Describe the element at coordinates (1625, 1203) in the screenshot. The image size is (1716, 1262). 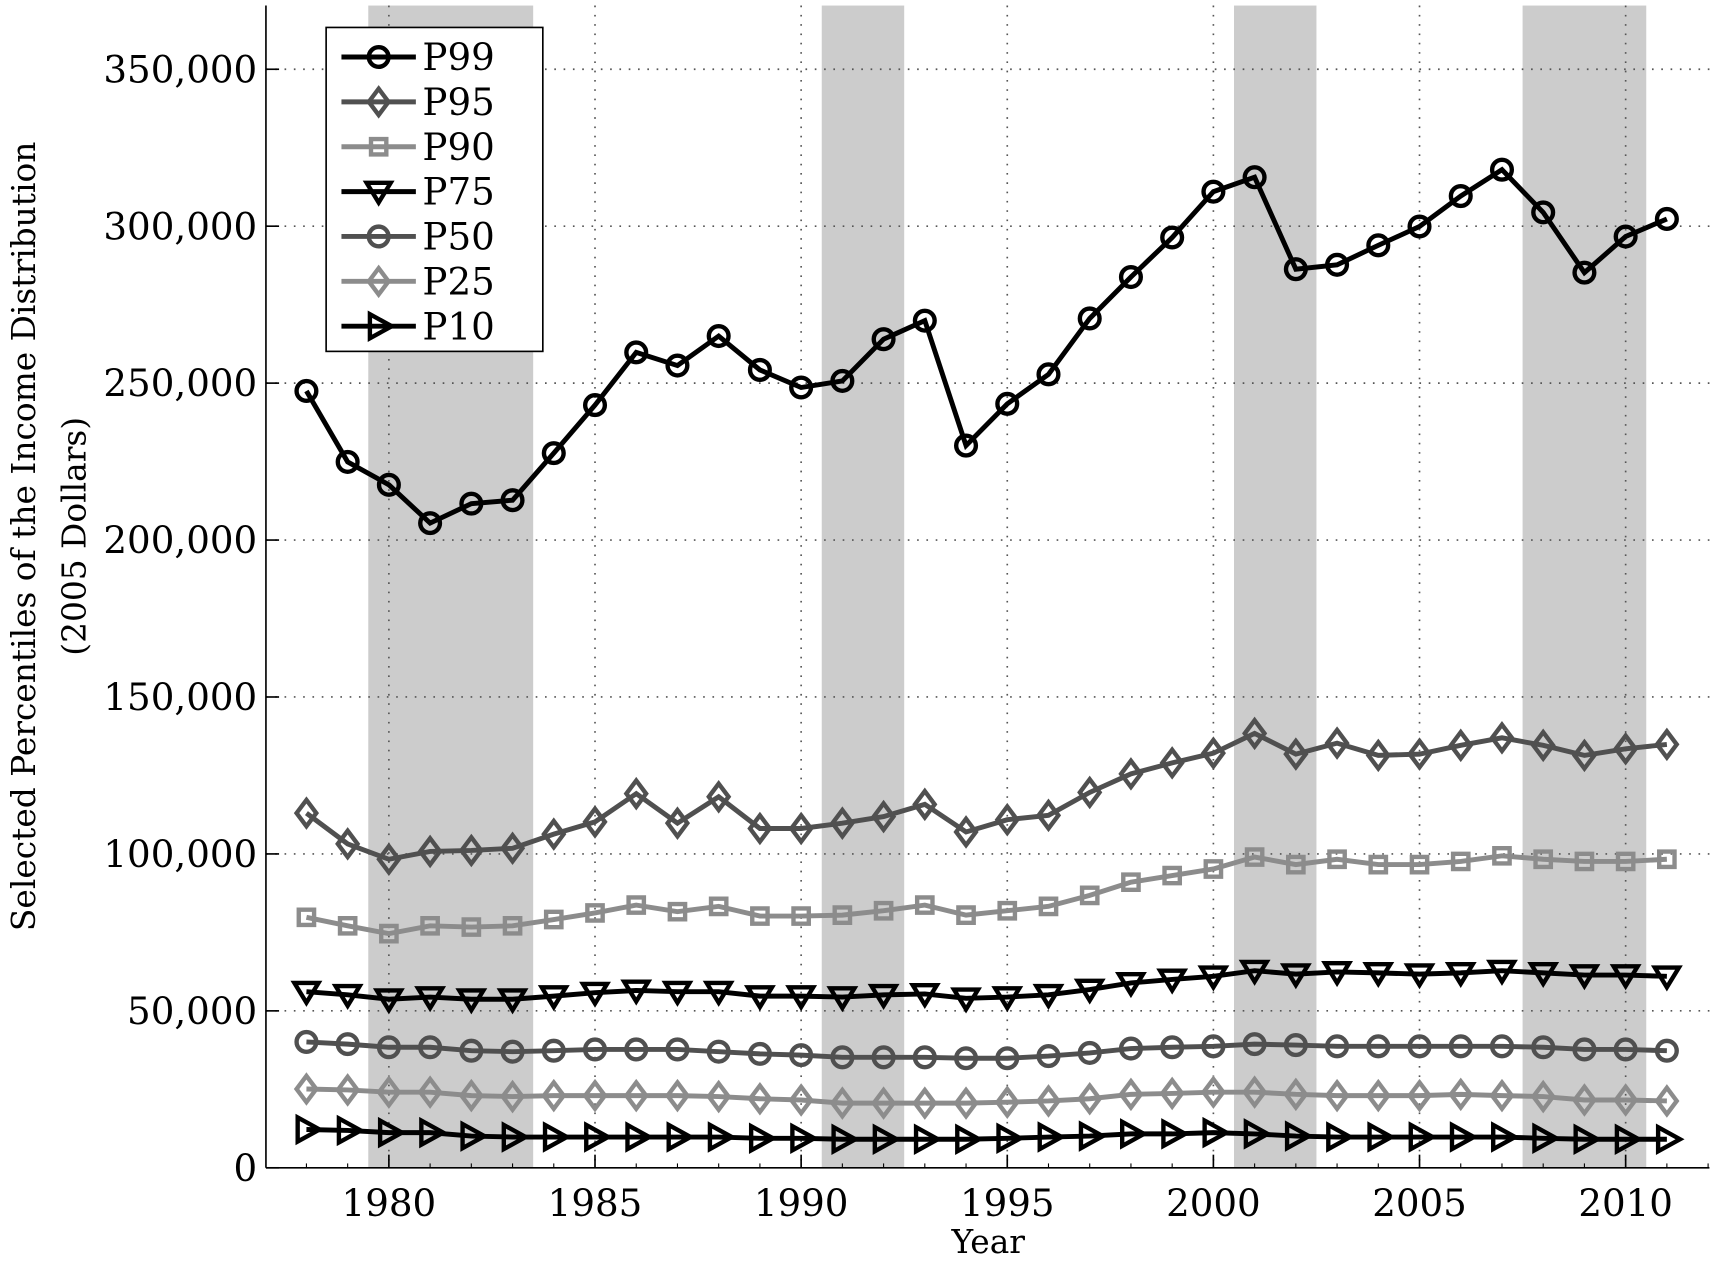
I see `x-tick-label: 2010` at that location.